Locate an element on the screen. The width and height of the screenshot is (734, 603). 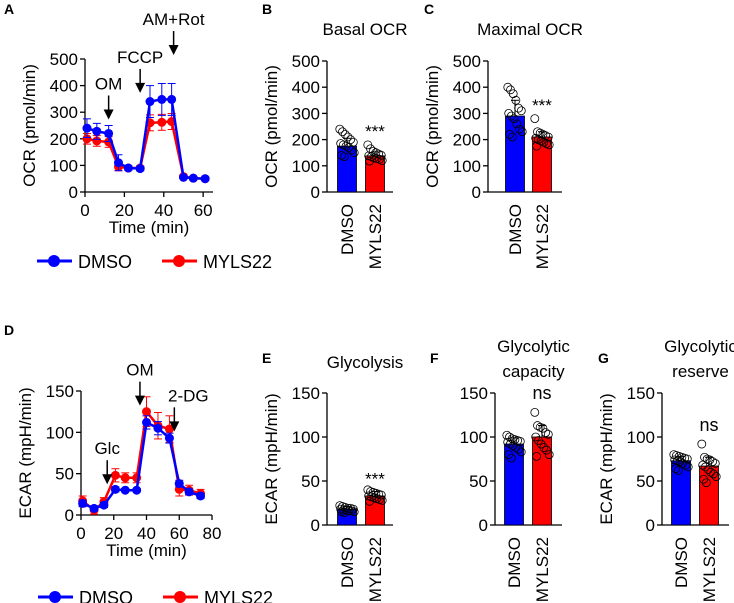
chart-title: Maximal OCR is located at coordinates (530, 29).